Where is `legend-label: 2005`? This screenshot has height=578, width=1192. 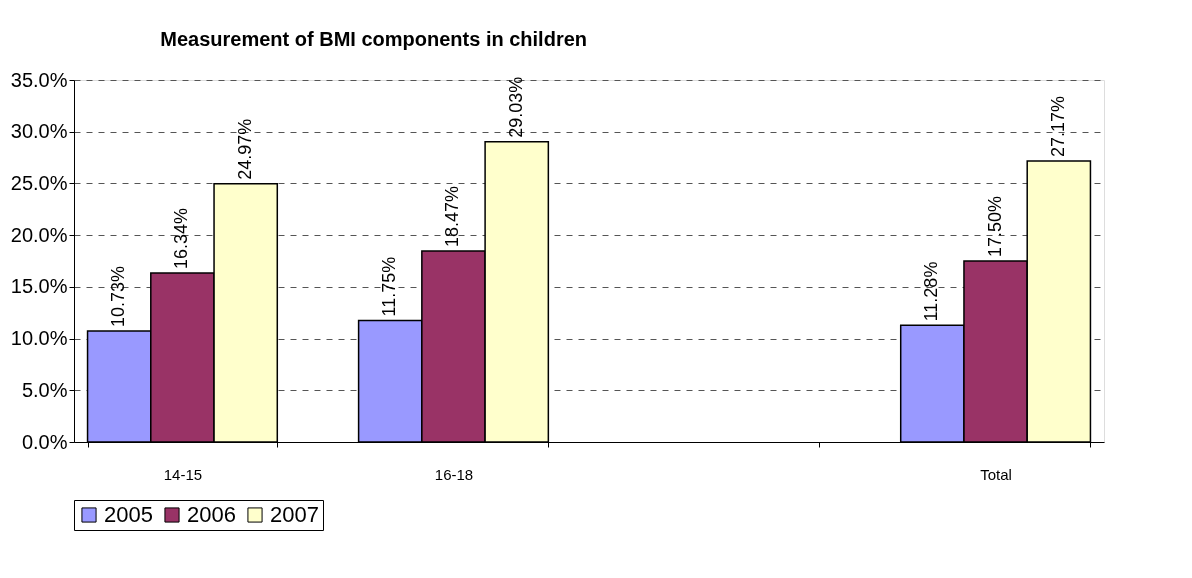 legend-label: 2005 is located at coordinates (128, 514).